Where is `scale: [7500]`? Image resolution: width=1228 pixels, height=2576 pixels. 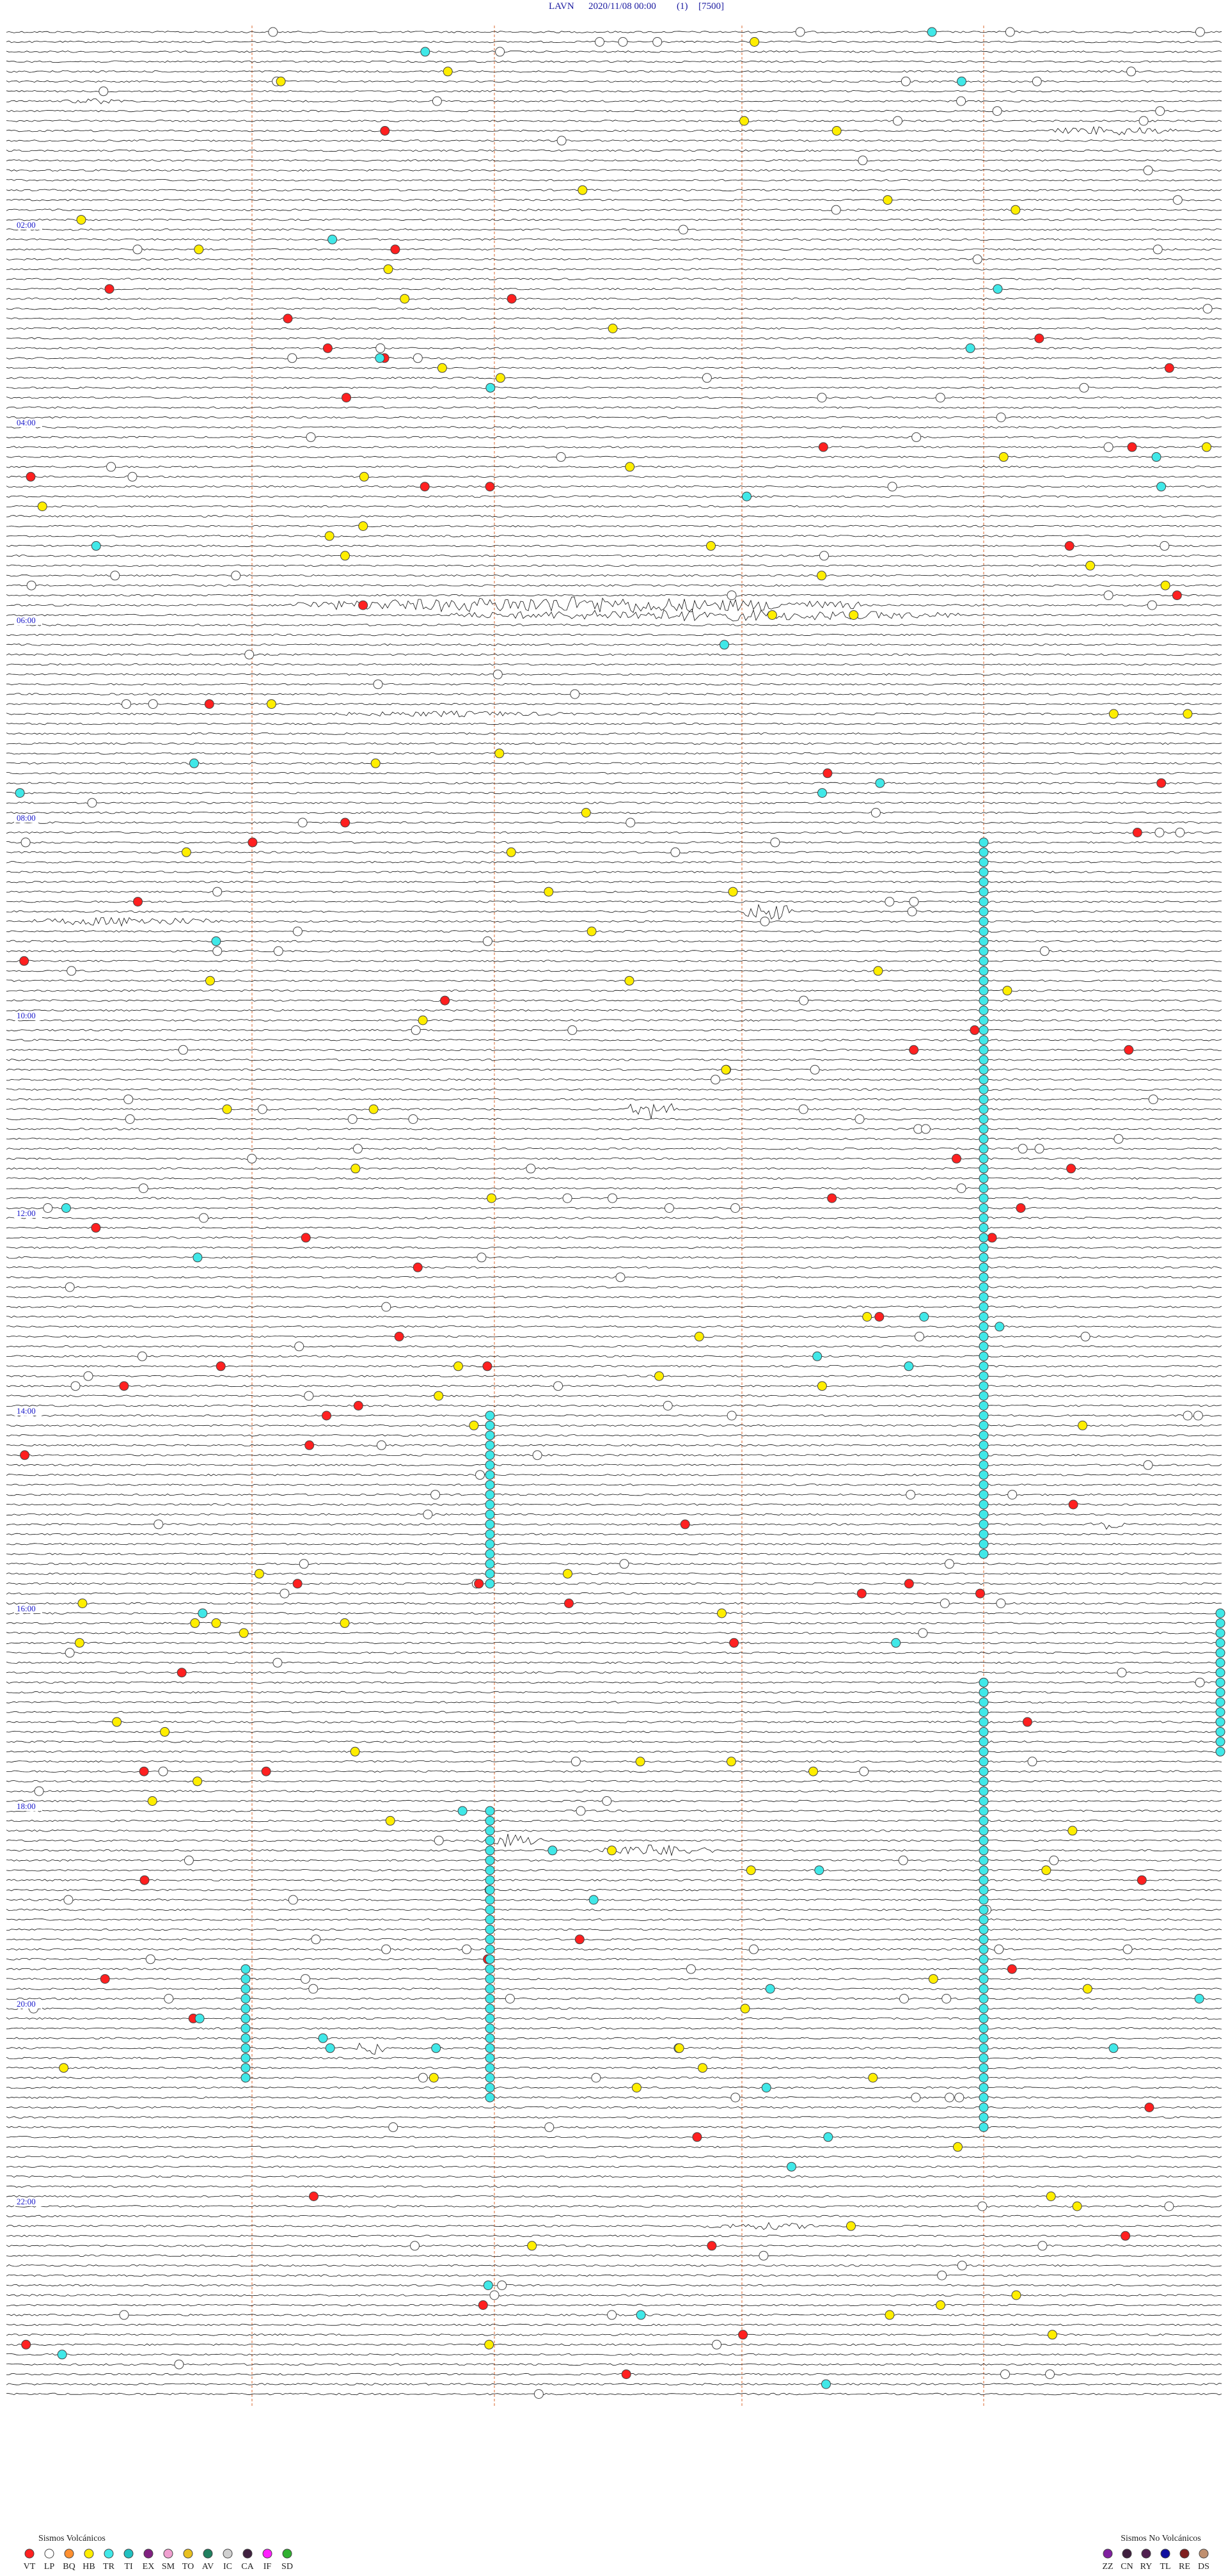 scale: [7500] is located at coordinates (711, 6).